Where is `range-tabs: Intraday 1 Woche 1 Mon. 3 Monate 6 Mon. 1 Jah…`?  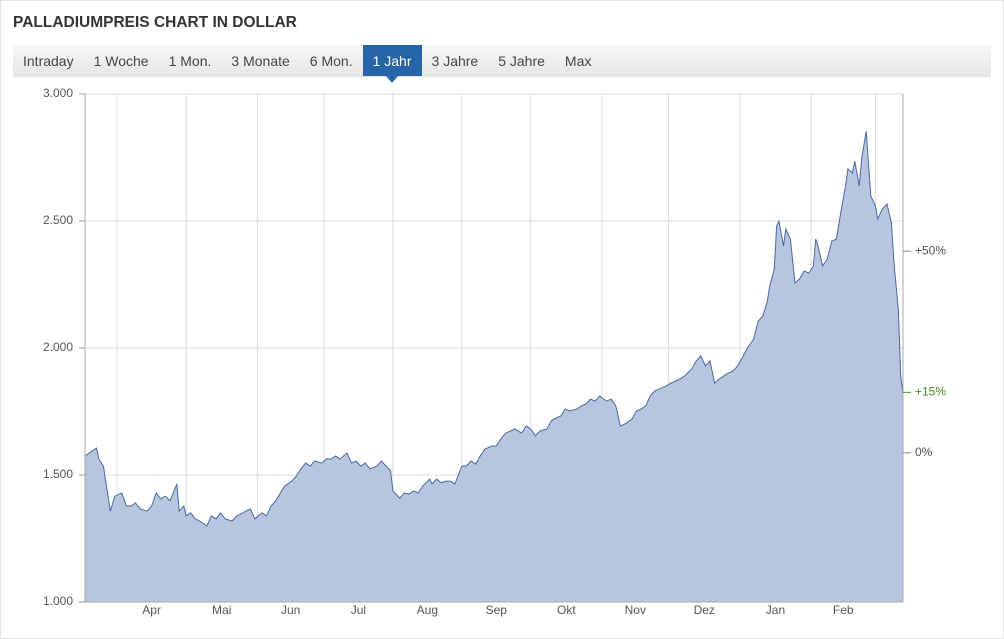
range-tabs: Intraday 1 Woche 1 Mon. 3 Monate 6 Mon. 1 Jah… is located at coordinates (502, 64).